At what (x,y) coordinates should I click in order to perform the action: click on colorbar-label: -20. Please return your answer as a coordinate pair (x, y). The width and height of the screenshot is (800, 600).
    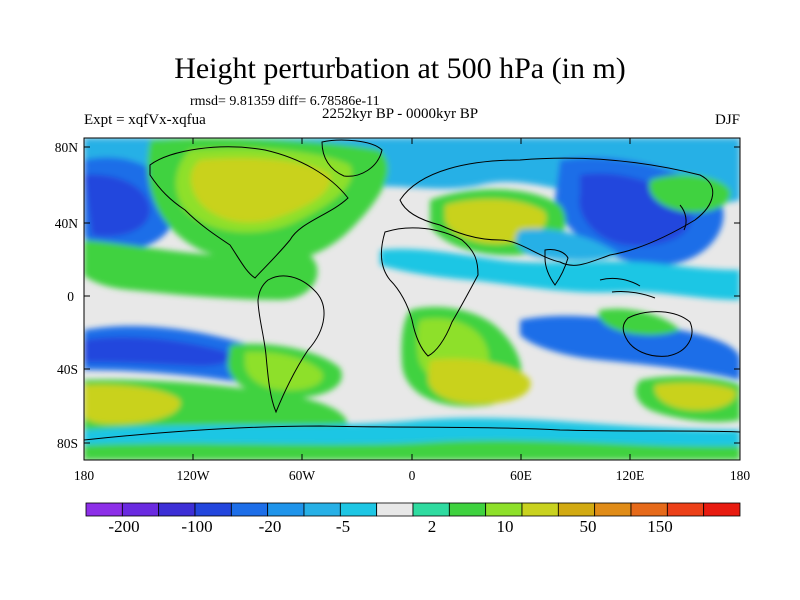
    Looking at the image, I should click on (270, 526).